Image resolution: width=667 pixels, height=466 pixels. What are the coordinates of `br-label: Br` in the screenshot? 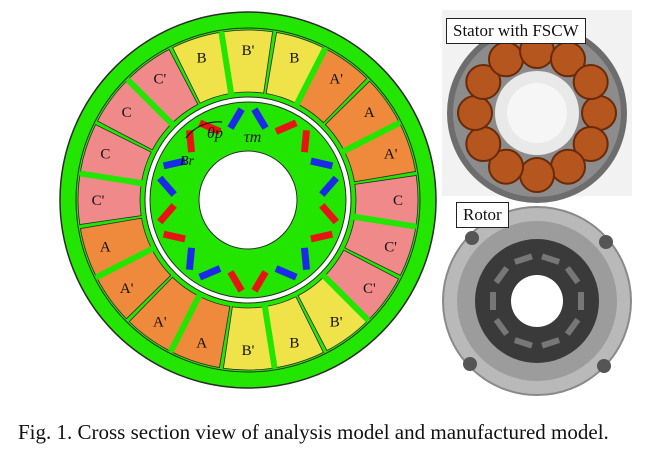 It's located at (187, 161).